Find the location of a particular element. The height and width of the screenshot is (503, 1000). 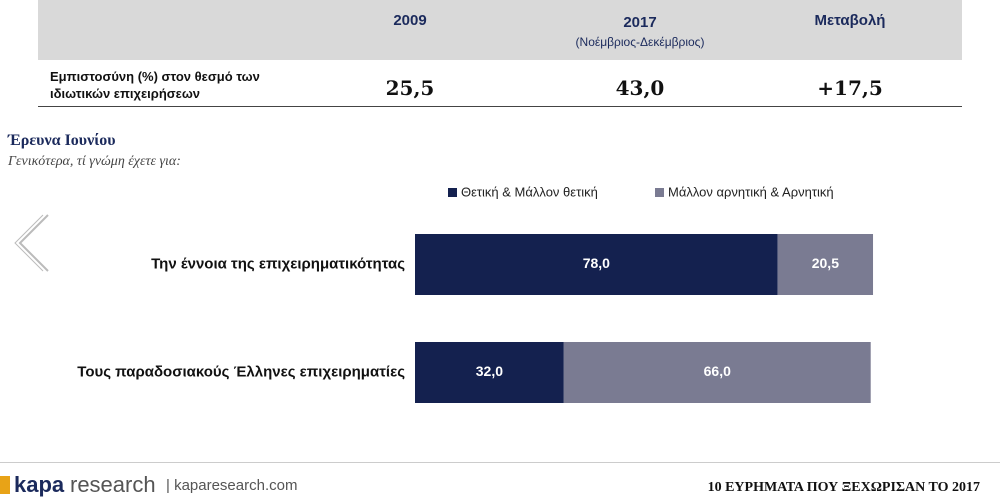

category-label: Την έννοια της επιχειρηματικότητας is located at coordinates (278, 263).